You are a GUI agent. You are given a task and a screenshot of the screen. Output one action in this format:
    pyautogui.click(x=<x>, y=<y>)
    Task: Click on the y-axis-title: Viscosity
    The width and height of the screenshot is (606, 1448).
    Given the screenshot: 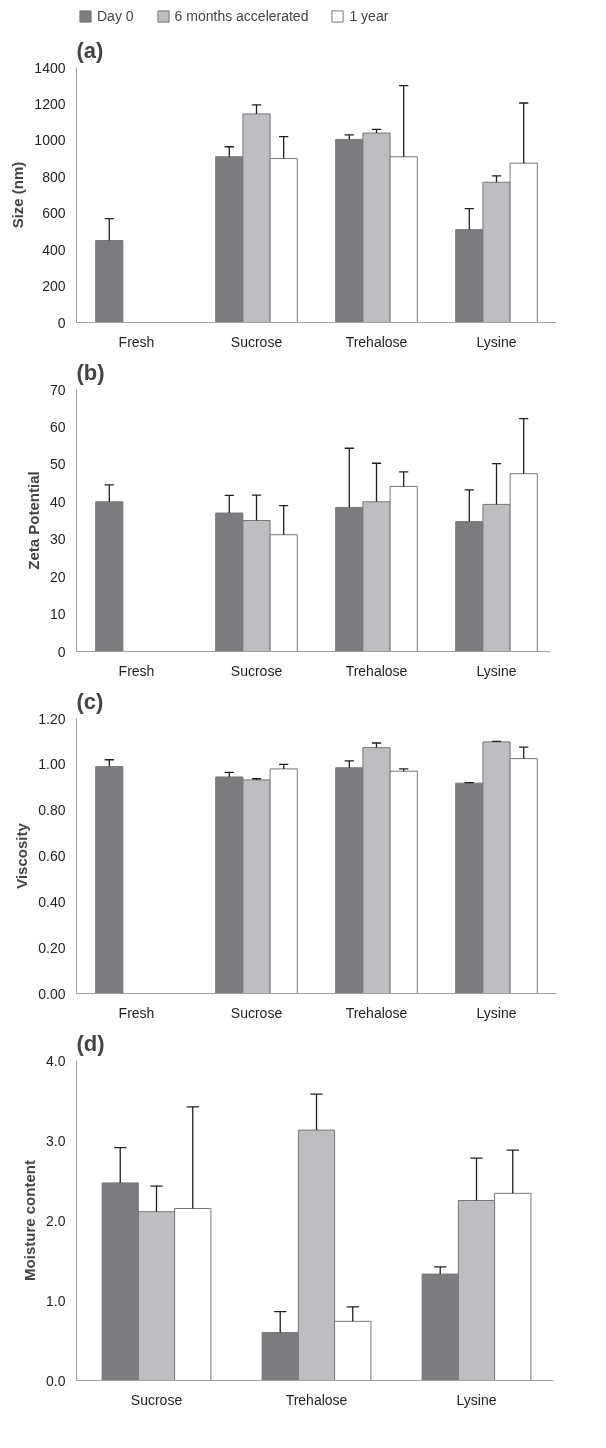 What is the action you would take?
    pyautogui.click(x=22, y=855)
    